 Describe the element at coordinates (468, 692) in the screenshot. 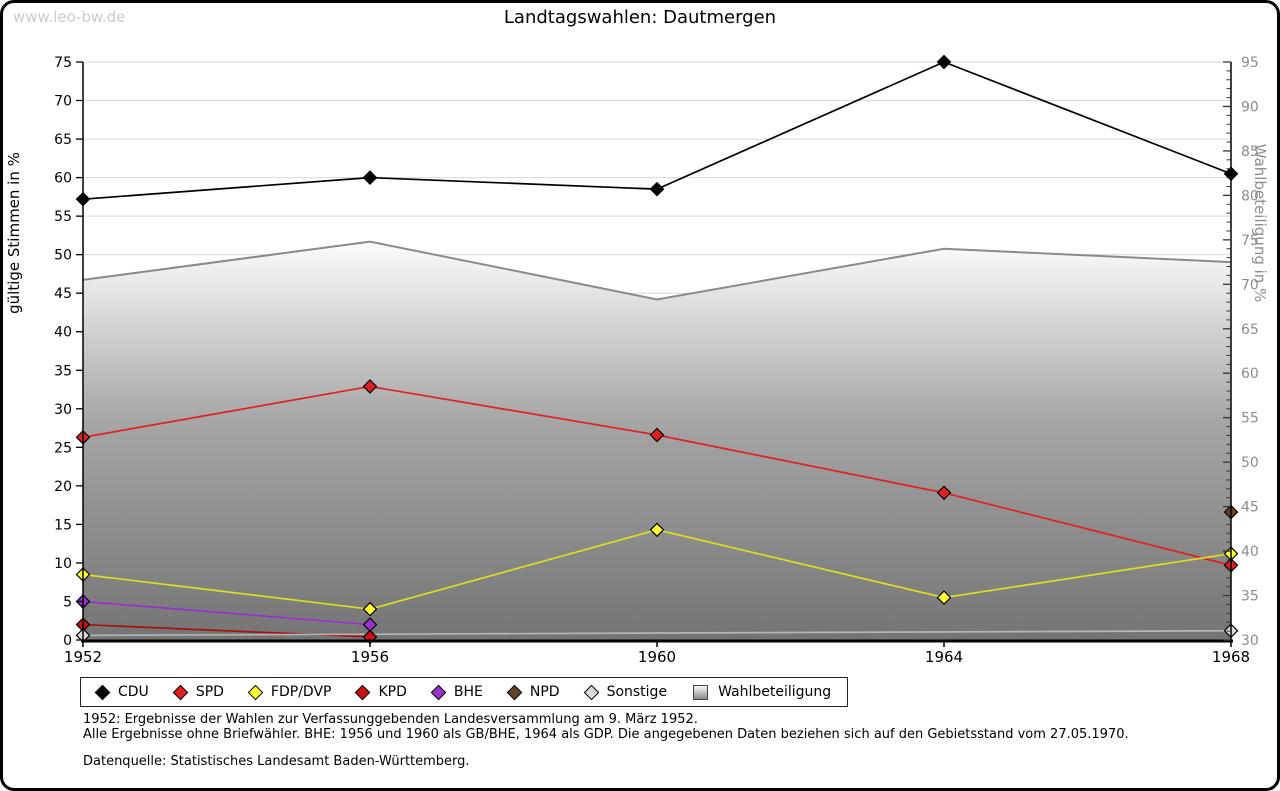

I see `legend-label: BHE` at that location.